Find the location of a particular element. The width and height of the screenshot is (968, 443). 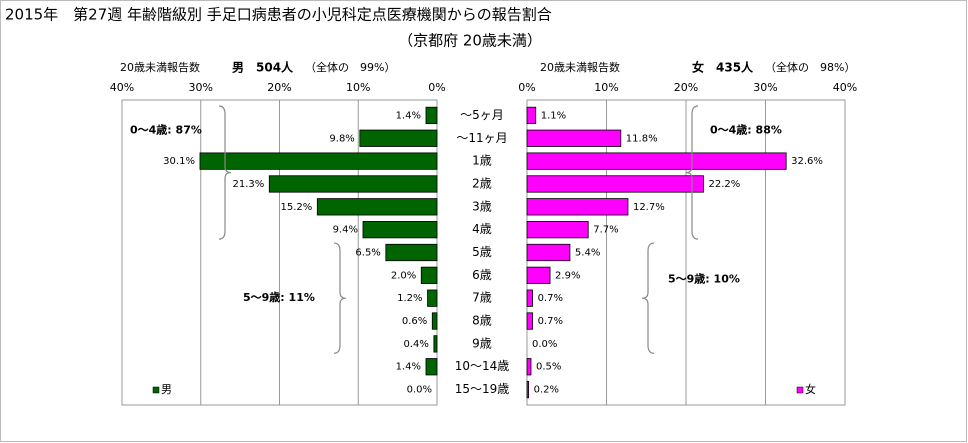

value-label: 22.2% is located at coordinates (724, 184).